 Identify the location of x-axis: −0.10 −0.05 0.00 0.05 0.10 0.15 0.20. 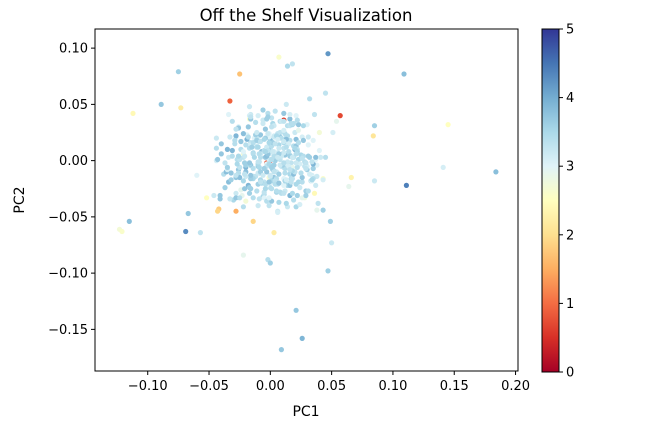
(329, 382).